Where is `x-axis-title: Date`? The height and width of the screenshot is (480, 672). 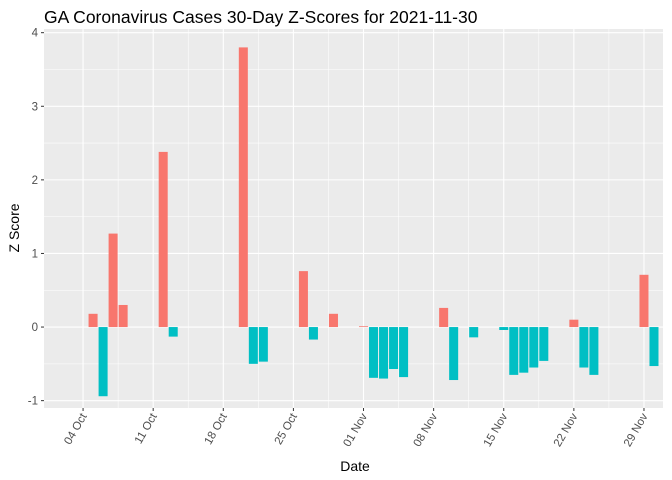
x-axis-title: Date is located at coordinates (355, 466).